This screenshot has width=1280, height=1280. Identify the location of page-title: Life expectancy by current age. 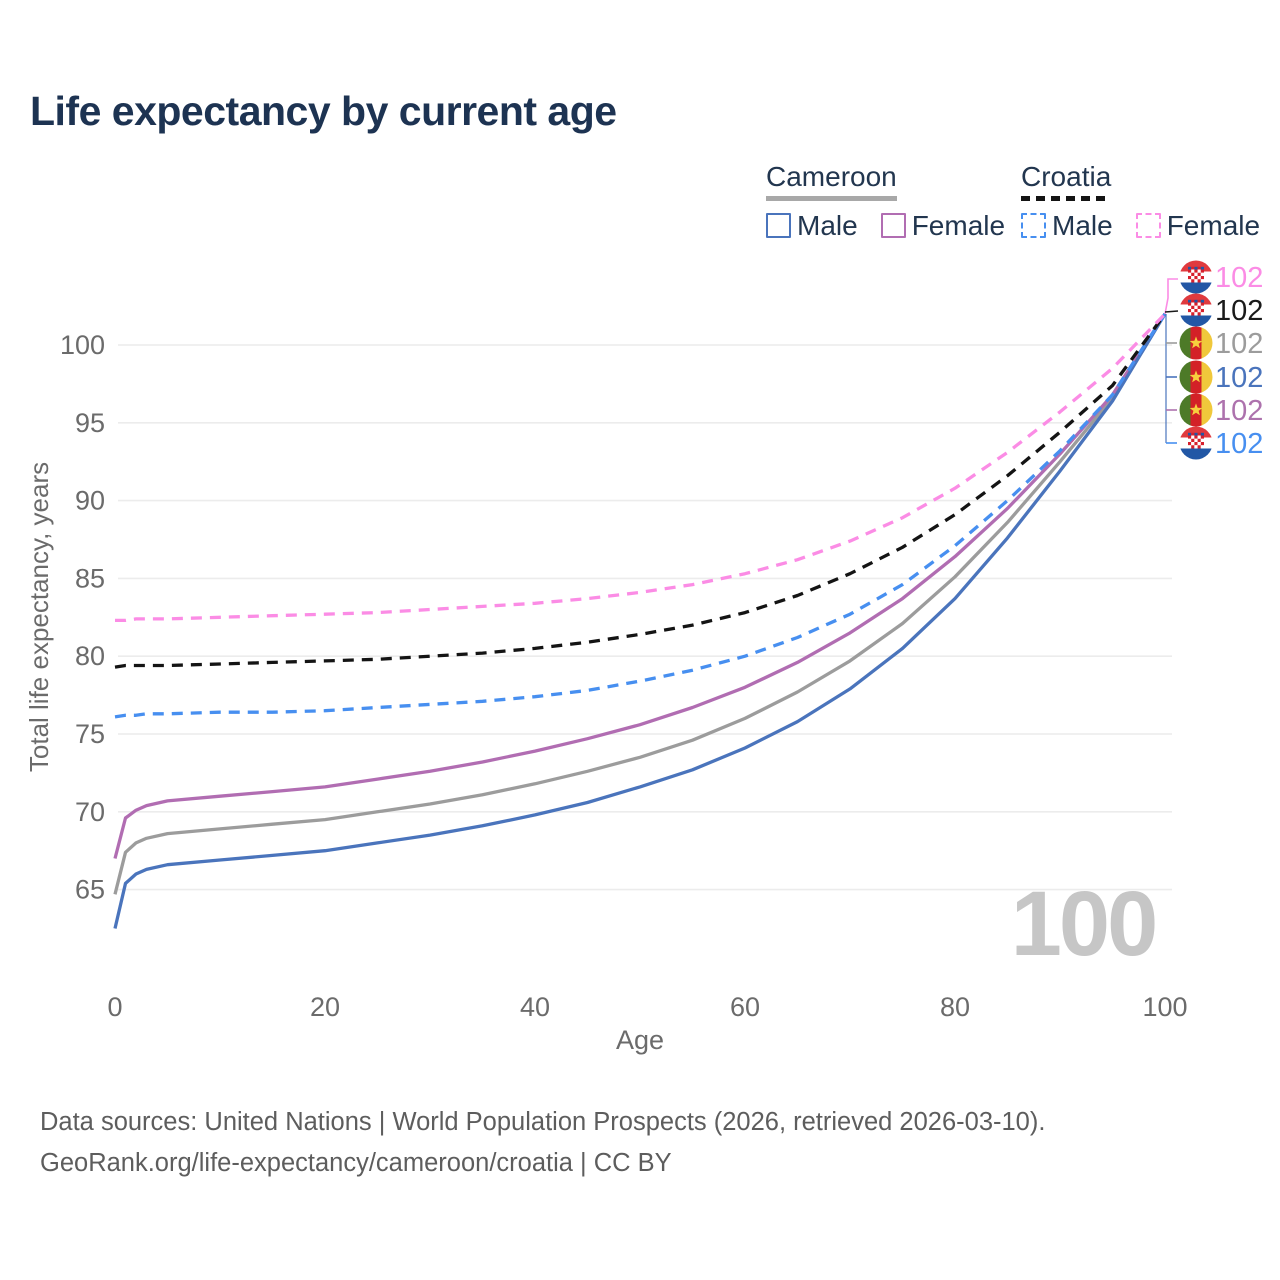
(323, 111).